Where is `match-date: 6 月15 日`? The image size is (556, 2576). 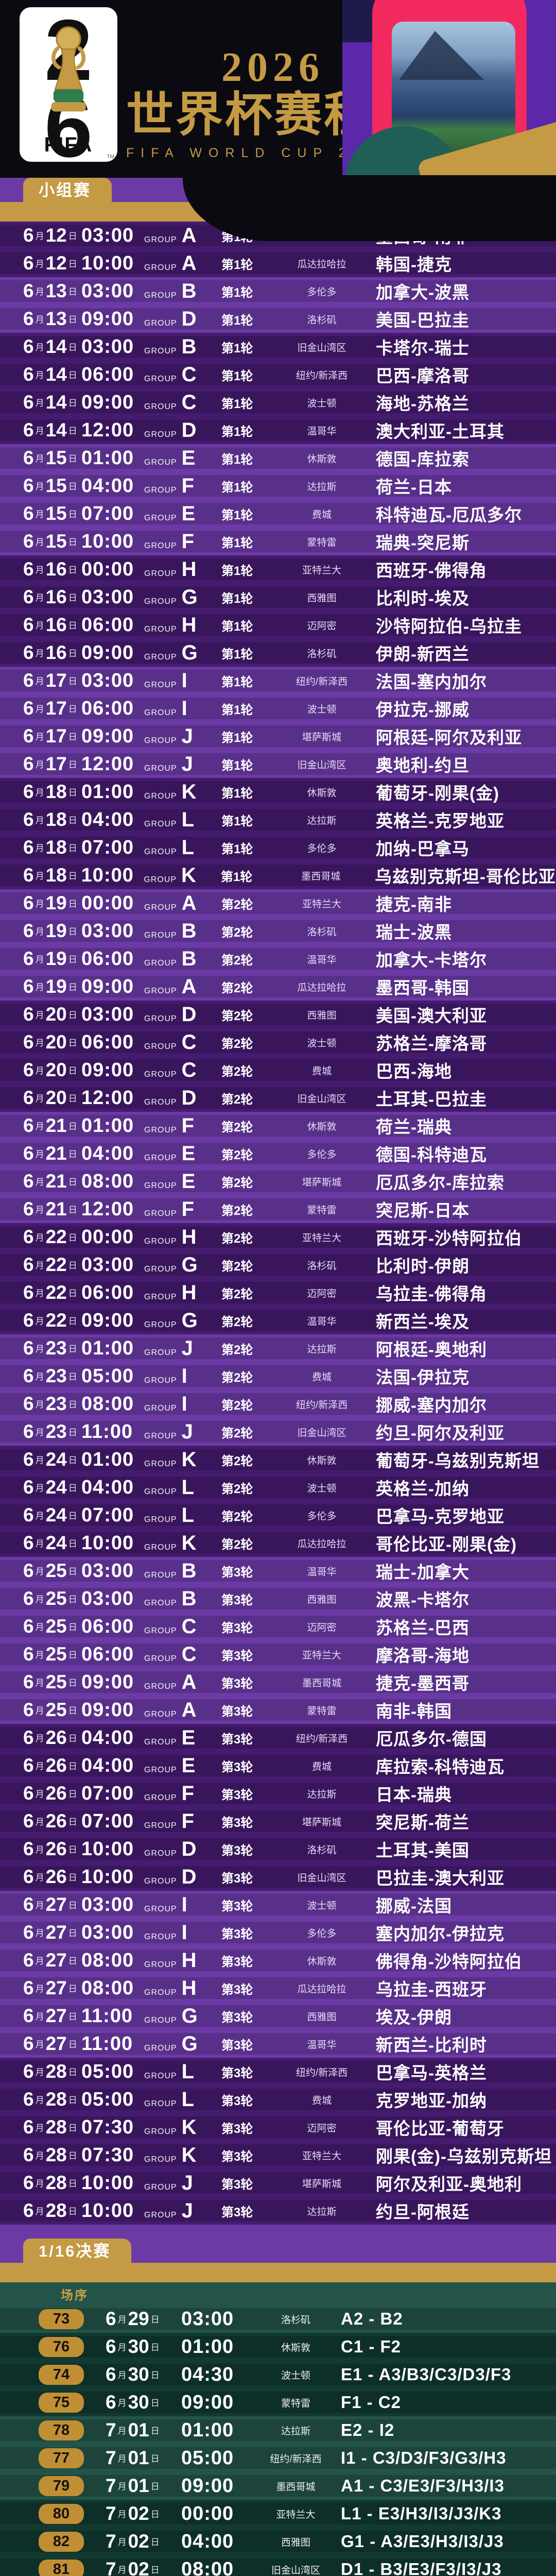
match-date: 6 月15 日 is located at coordinates (50, 513).